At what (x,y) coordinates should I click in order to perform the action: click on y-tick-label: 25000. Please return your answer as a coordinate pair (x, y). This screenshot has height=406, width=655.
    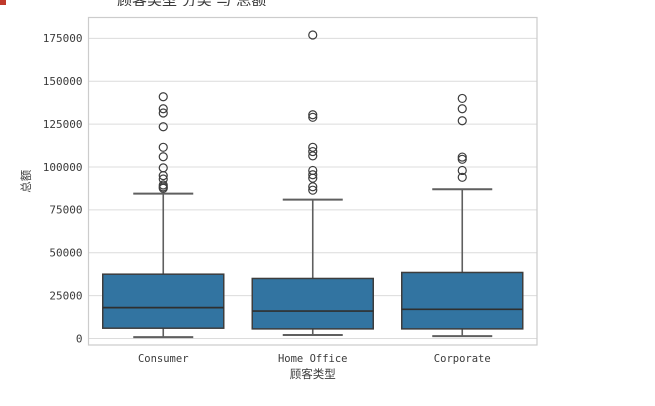
    Looking at the image, I should click on (65, 295).